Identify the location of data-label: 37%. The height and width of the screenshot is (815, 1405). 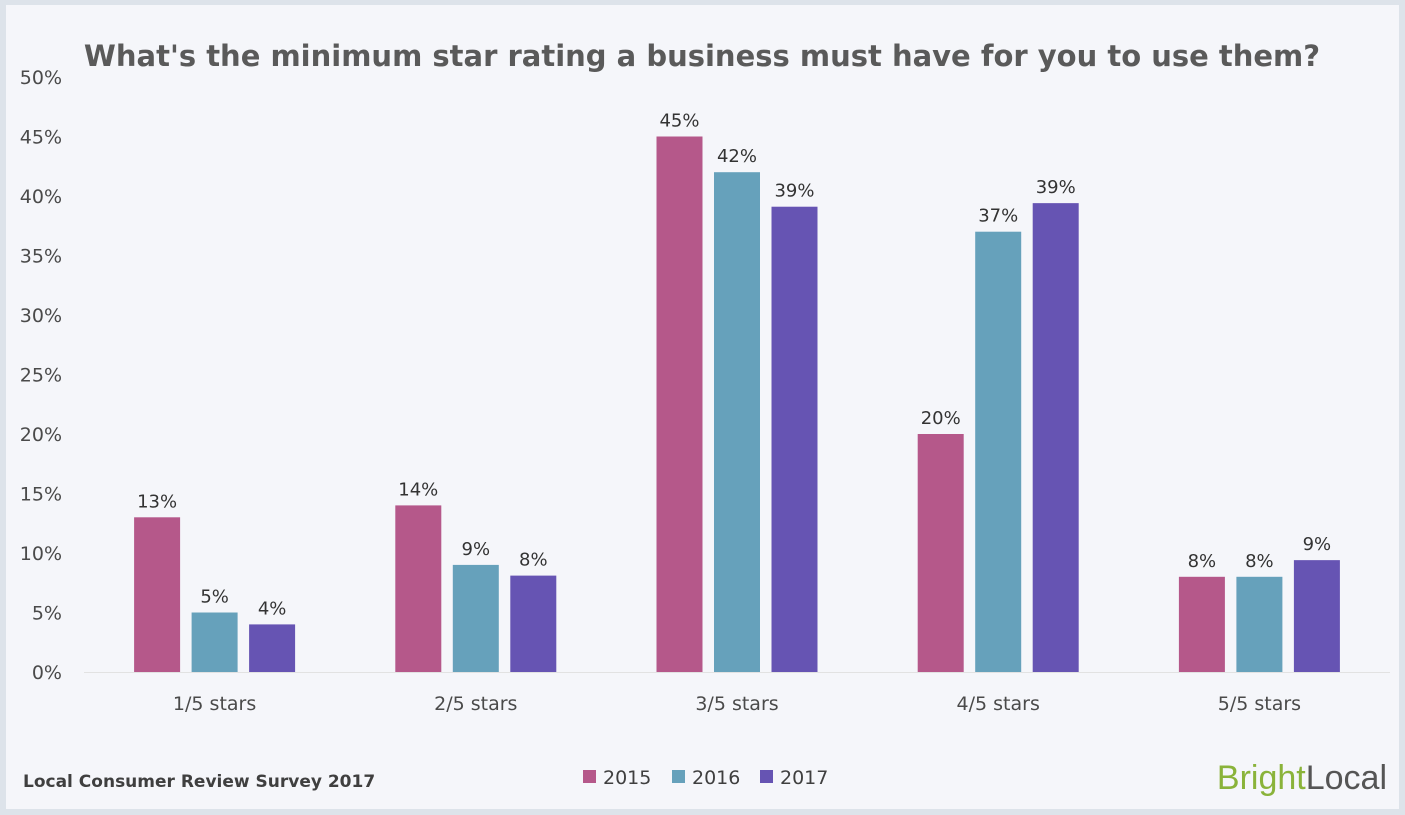
(998, 216).